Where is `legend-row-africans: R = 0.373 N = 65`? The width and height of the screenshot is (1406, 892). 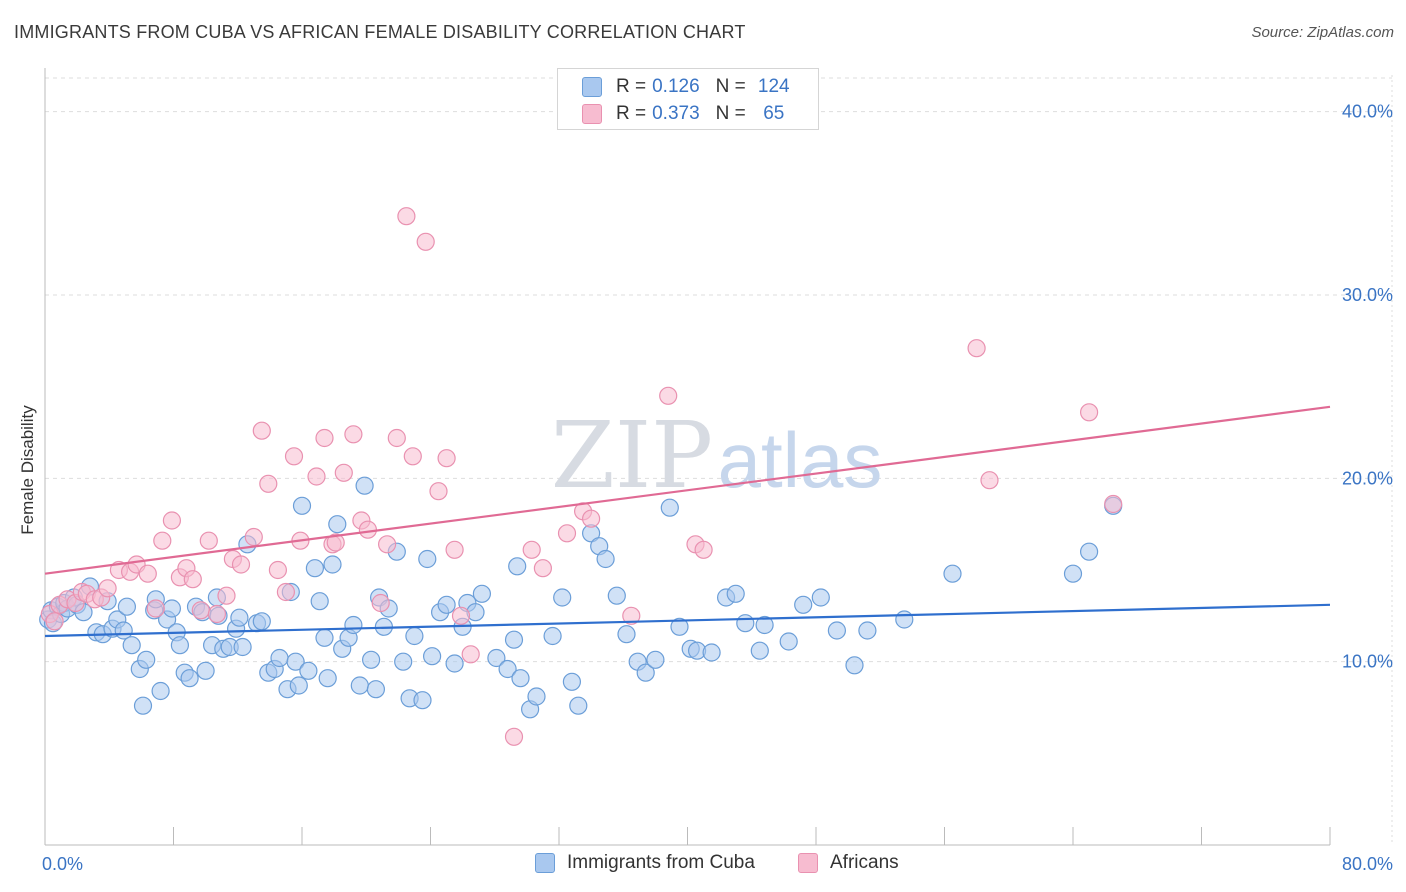
legend-row-africans: R = 0.373 N = 65 is located at coordinates (689, 114).